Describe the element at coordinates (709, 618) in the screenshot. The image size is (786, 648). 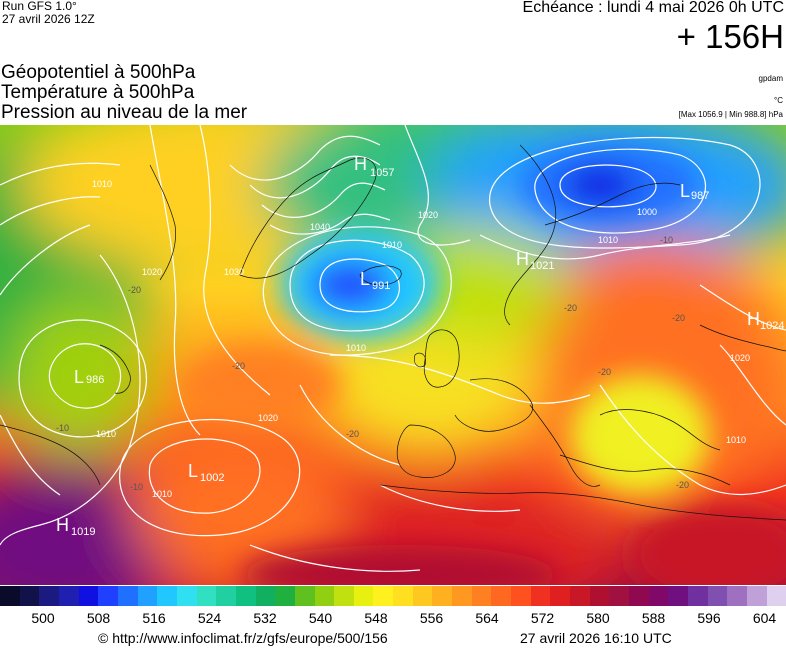
I see `colorbar-label: 596` at that location.